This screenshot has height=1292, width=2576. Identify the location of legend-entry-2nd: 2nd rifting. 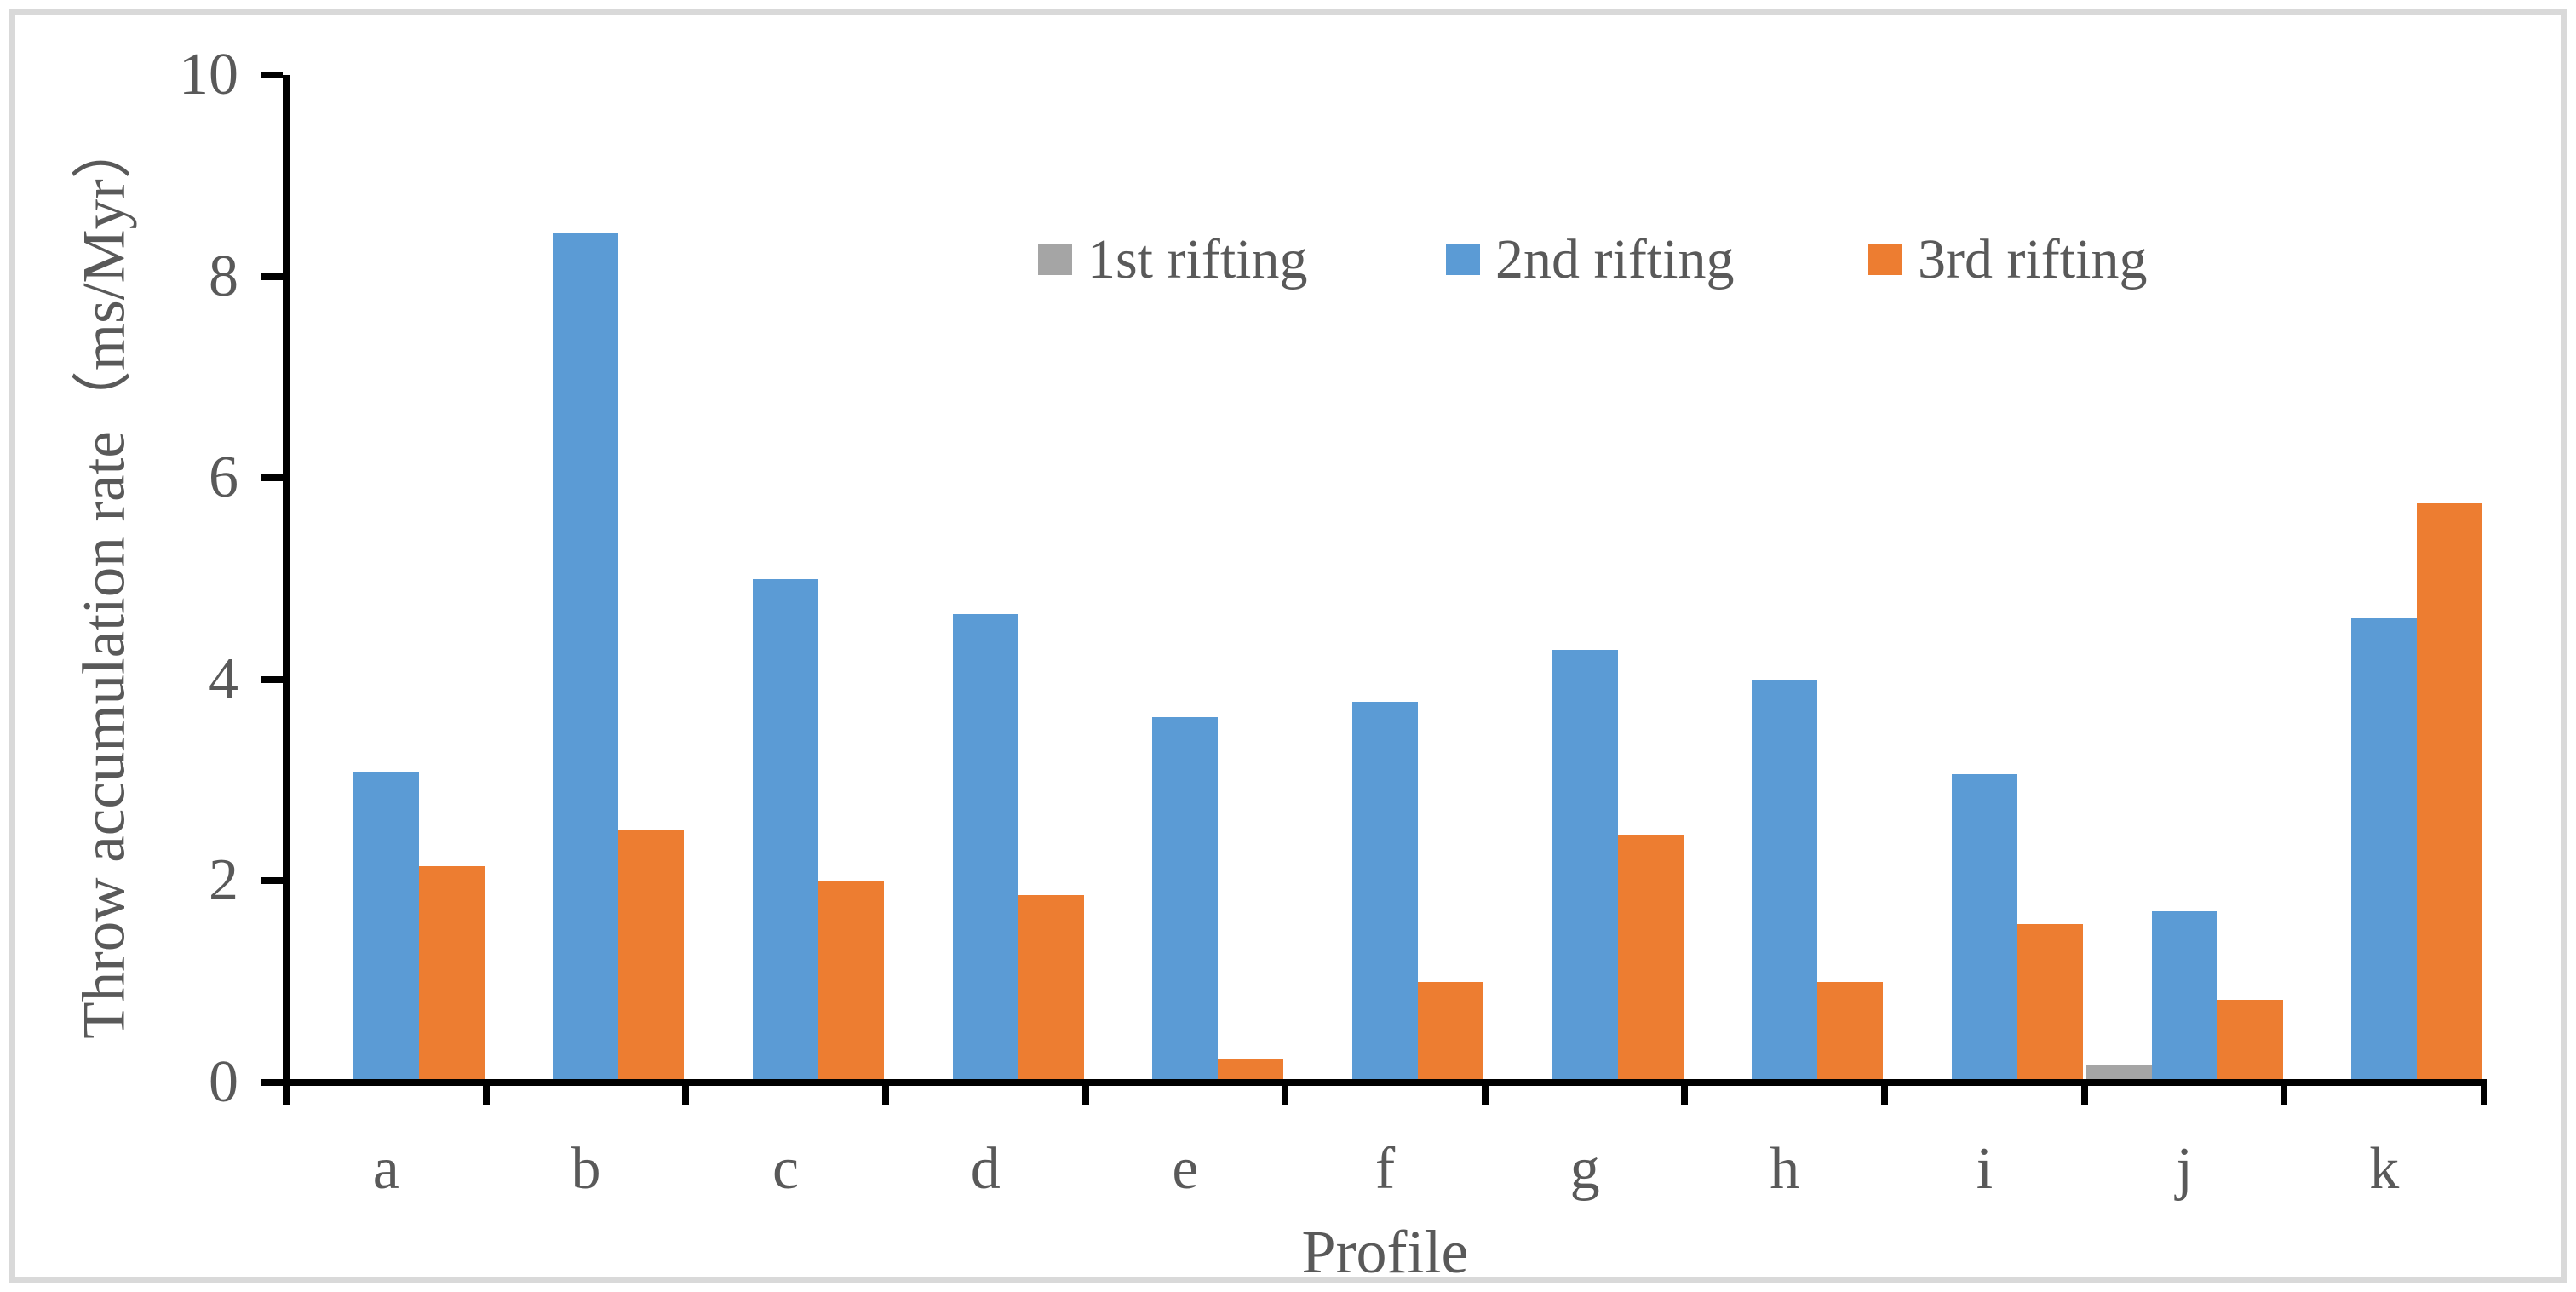
(1590, 260).